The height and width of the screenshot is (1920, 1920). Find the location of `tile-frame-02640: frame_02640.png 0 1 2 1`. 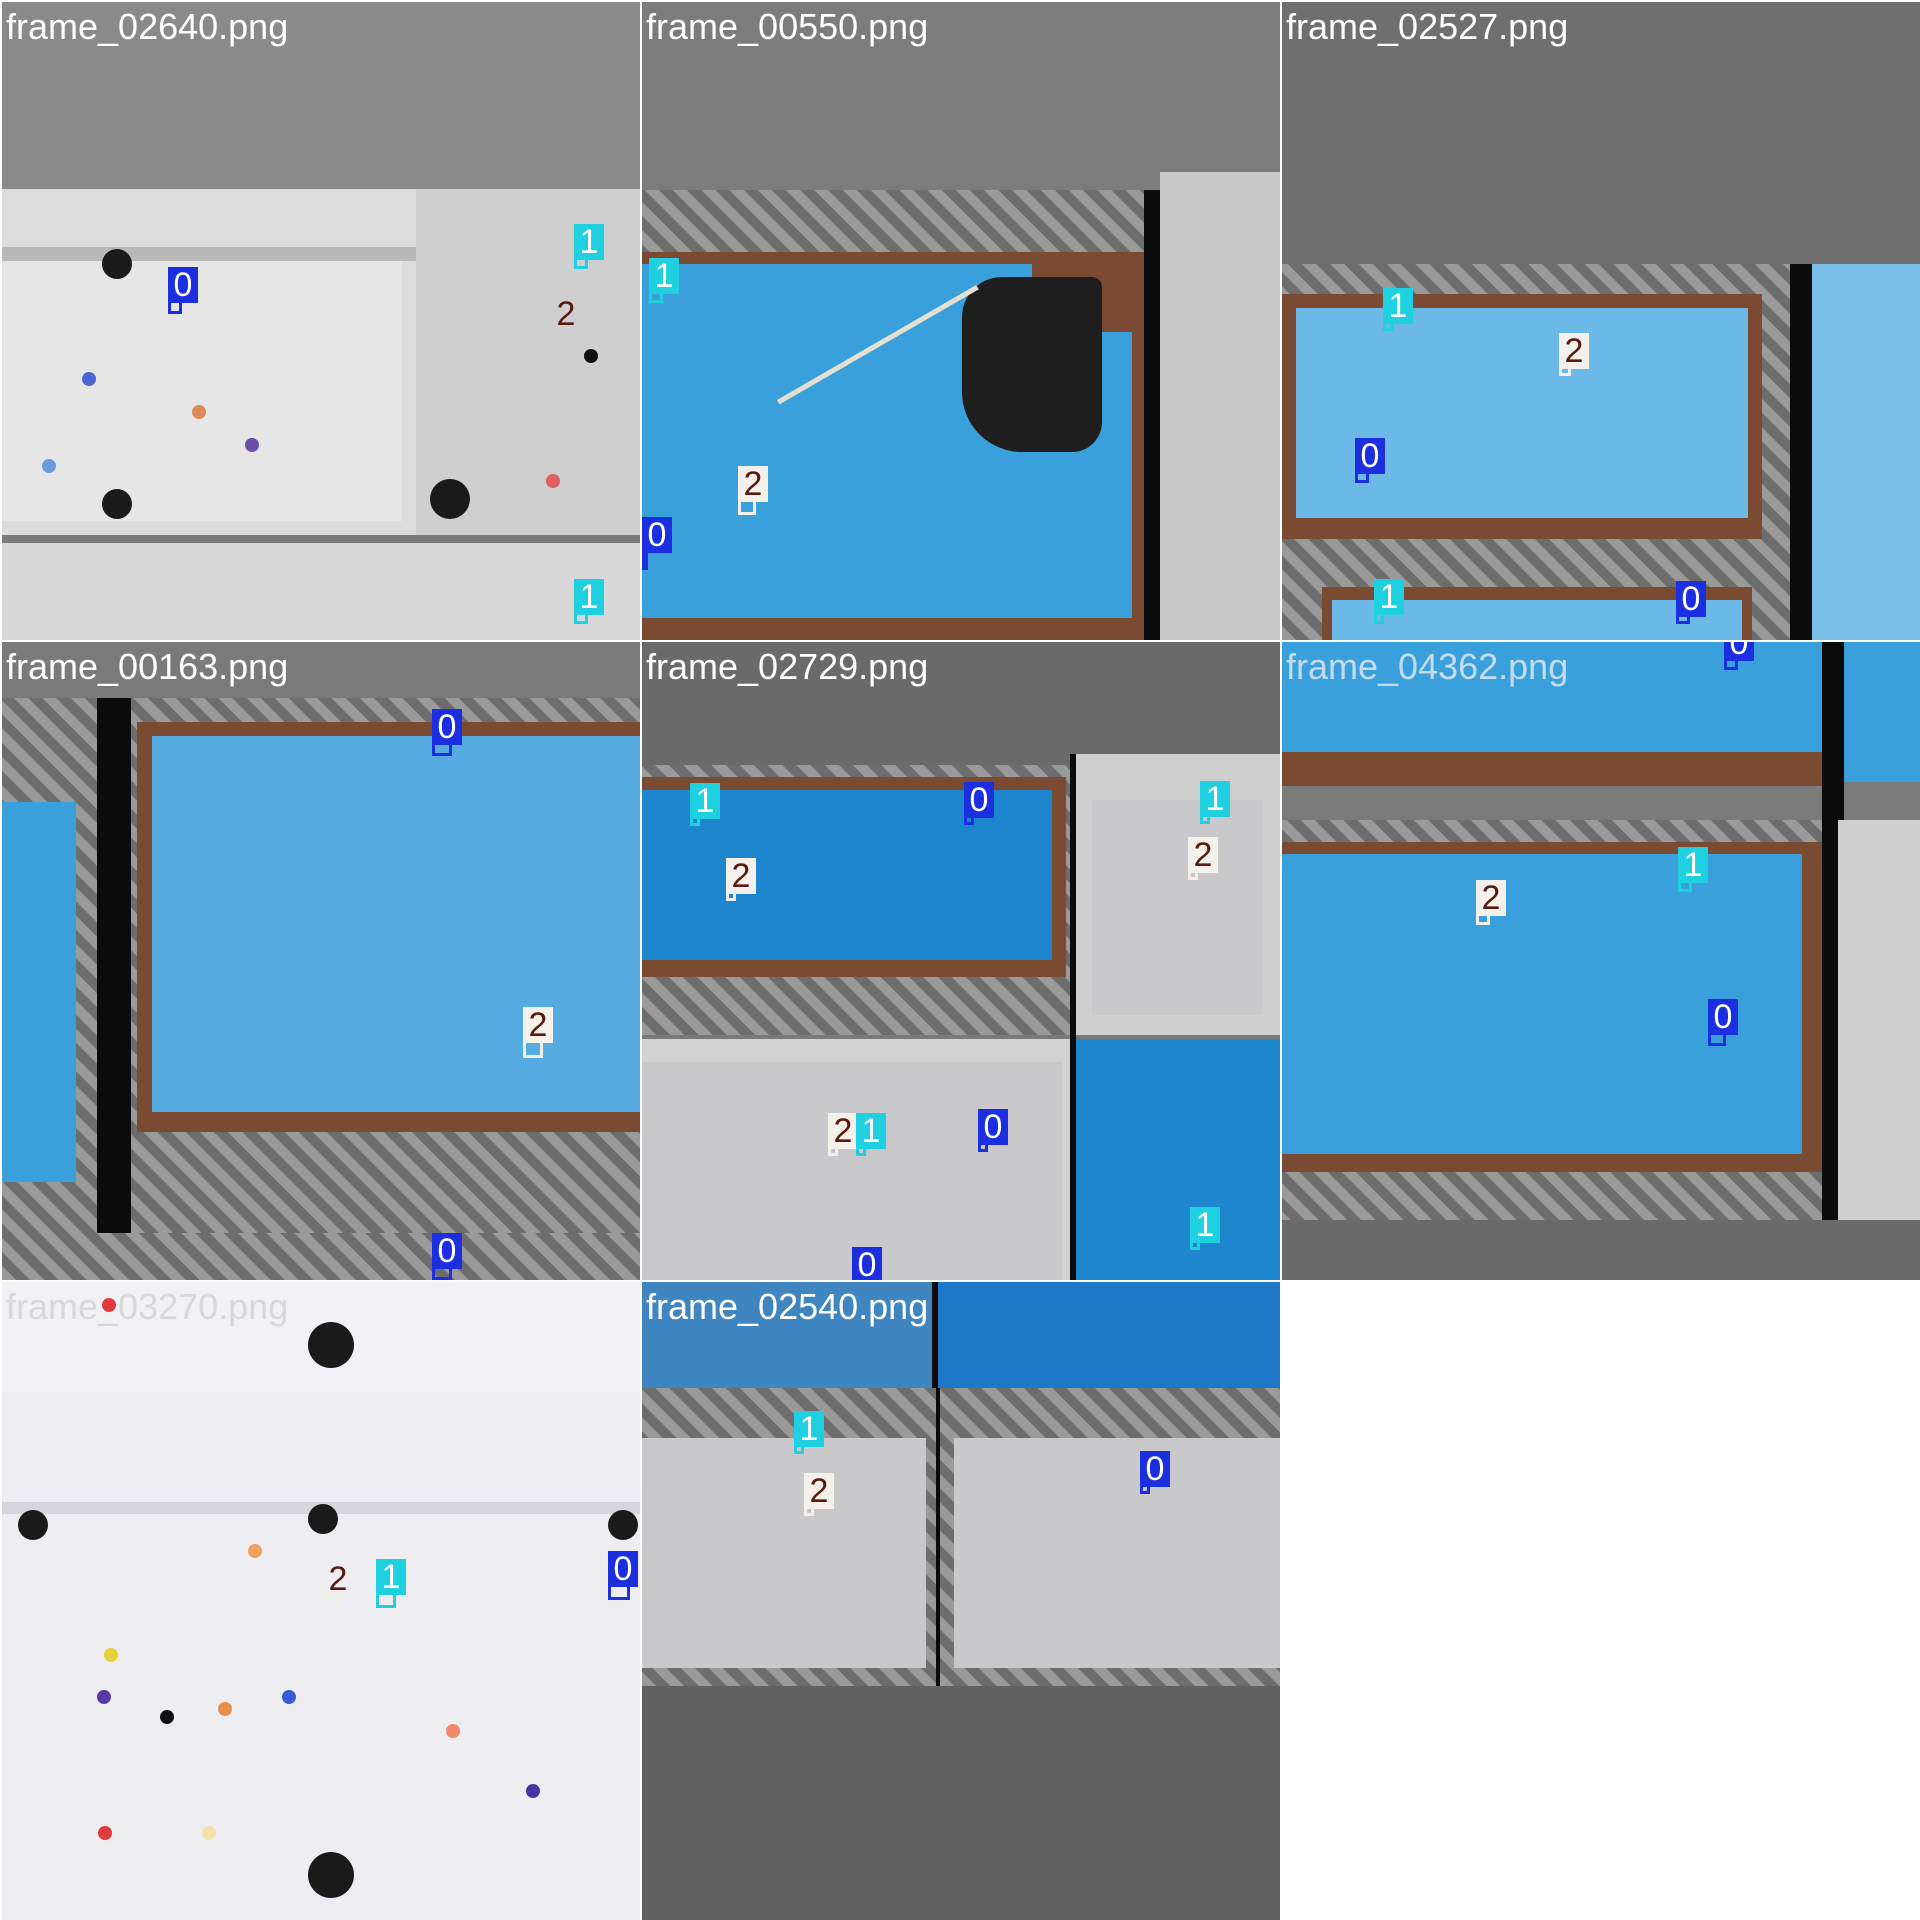

tile-frame-02640: frame_02640.png 0 1 2 1 is located at coordinates (321, 321).